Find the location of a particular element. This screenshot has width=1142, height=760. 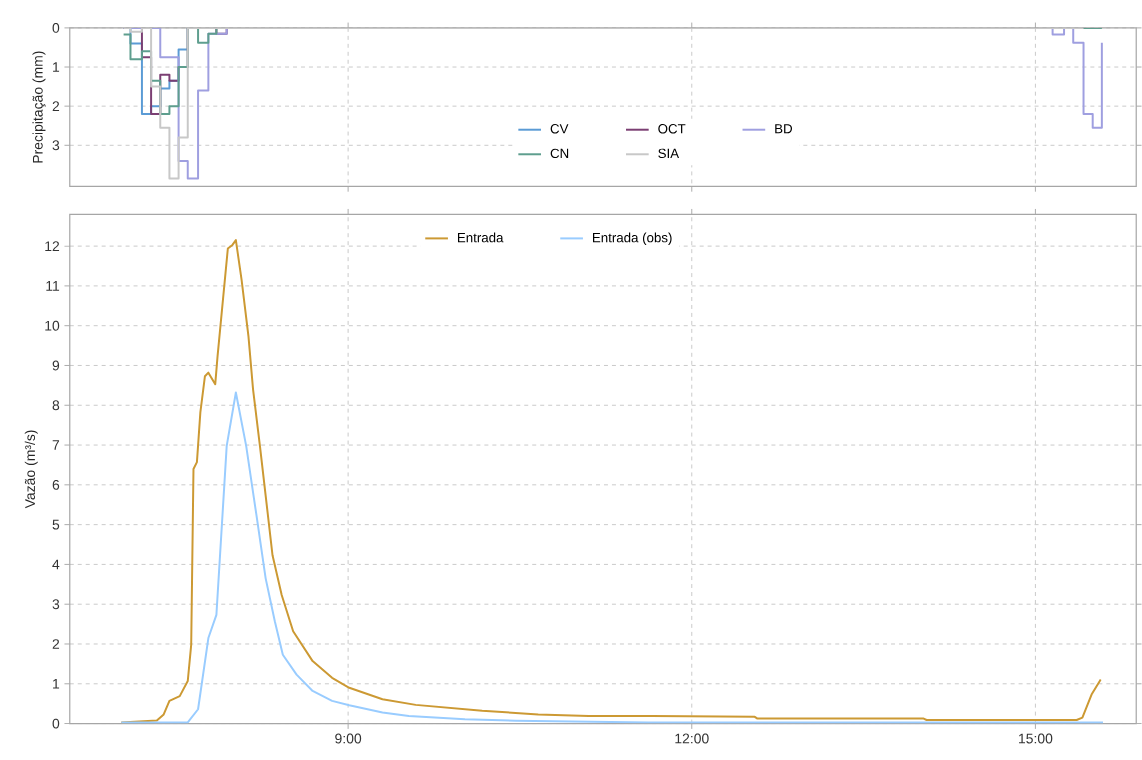

legend-label: OCT is located at coordinates (672, 128).